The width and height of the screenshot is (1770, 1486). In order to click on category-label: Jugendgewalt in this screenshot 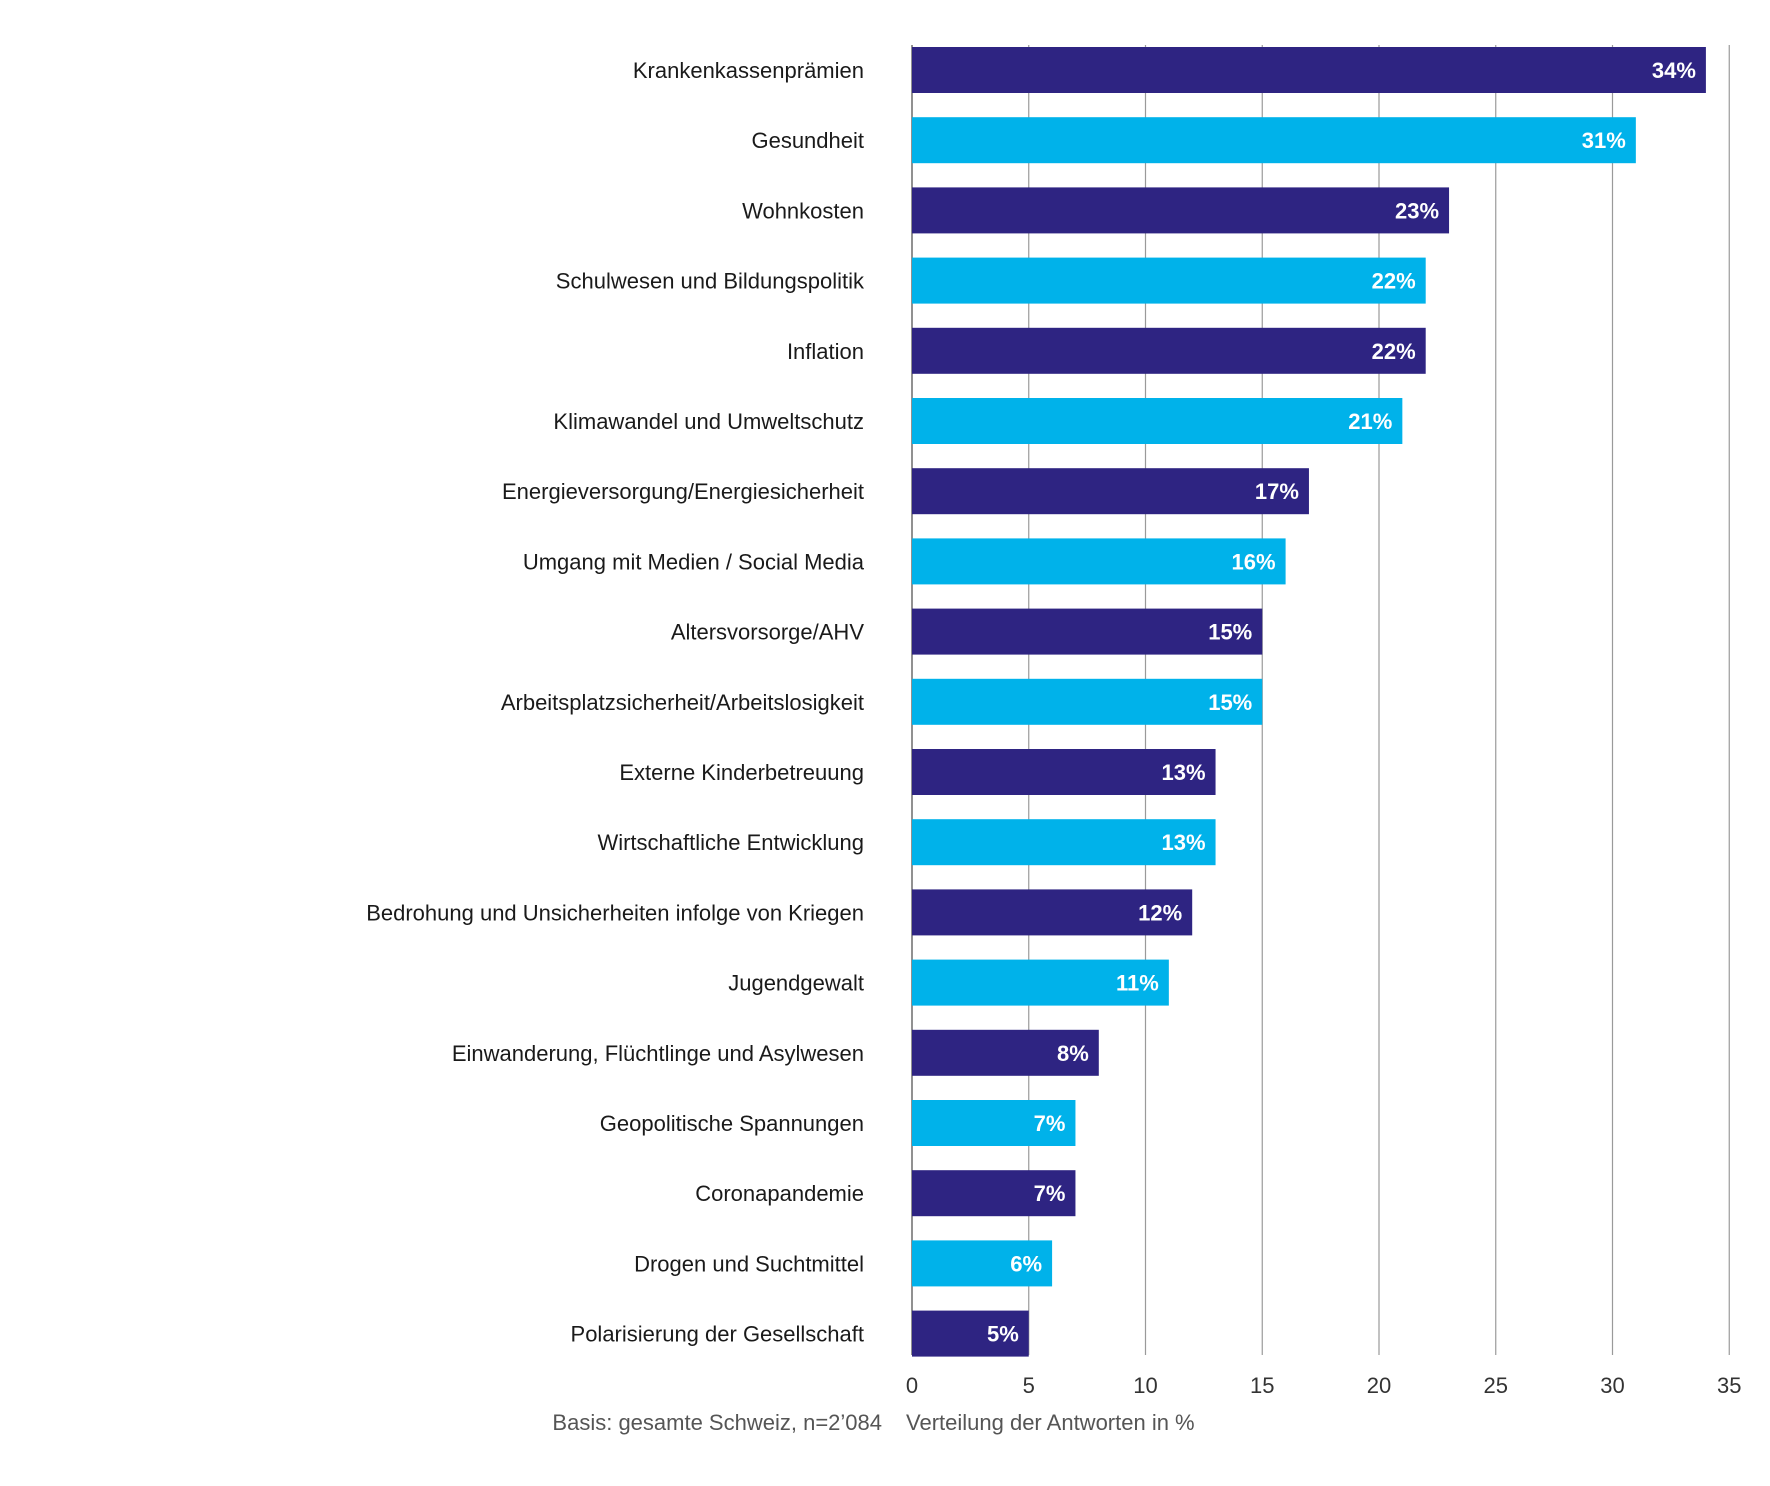, I will do `click(796, 983)`.